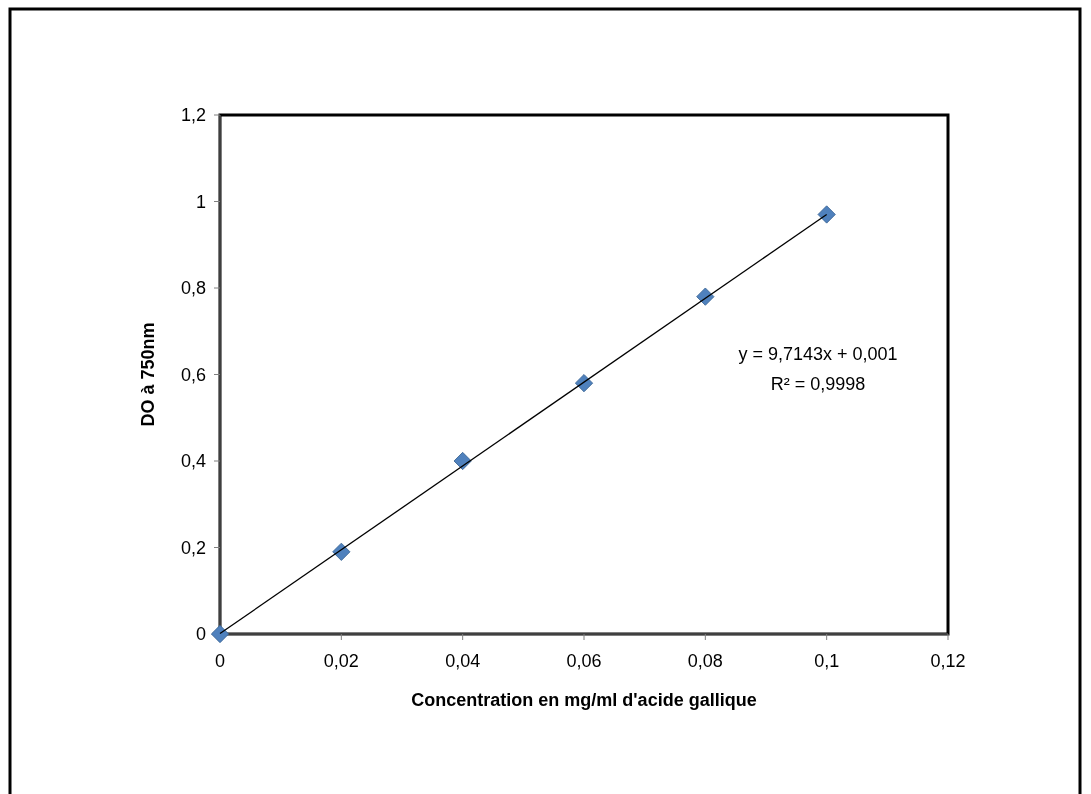 The height and width of the screenshot is (794, 1091). Describe the element at coordinates (193, 288) in the screenshot. I see `y-tick-label: 0,8` at that location.